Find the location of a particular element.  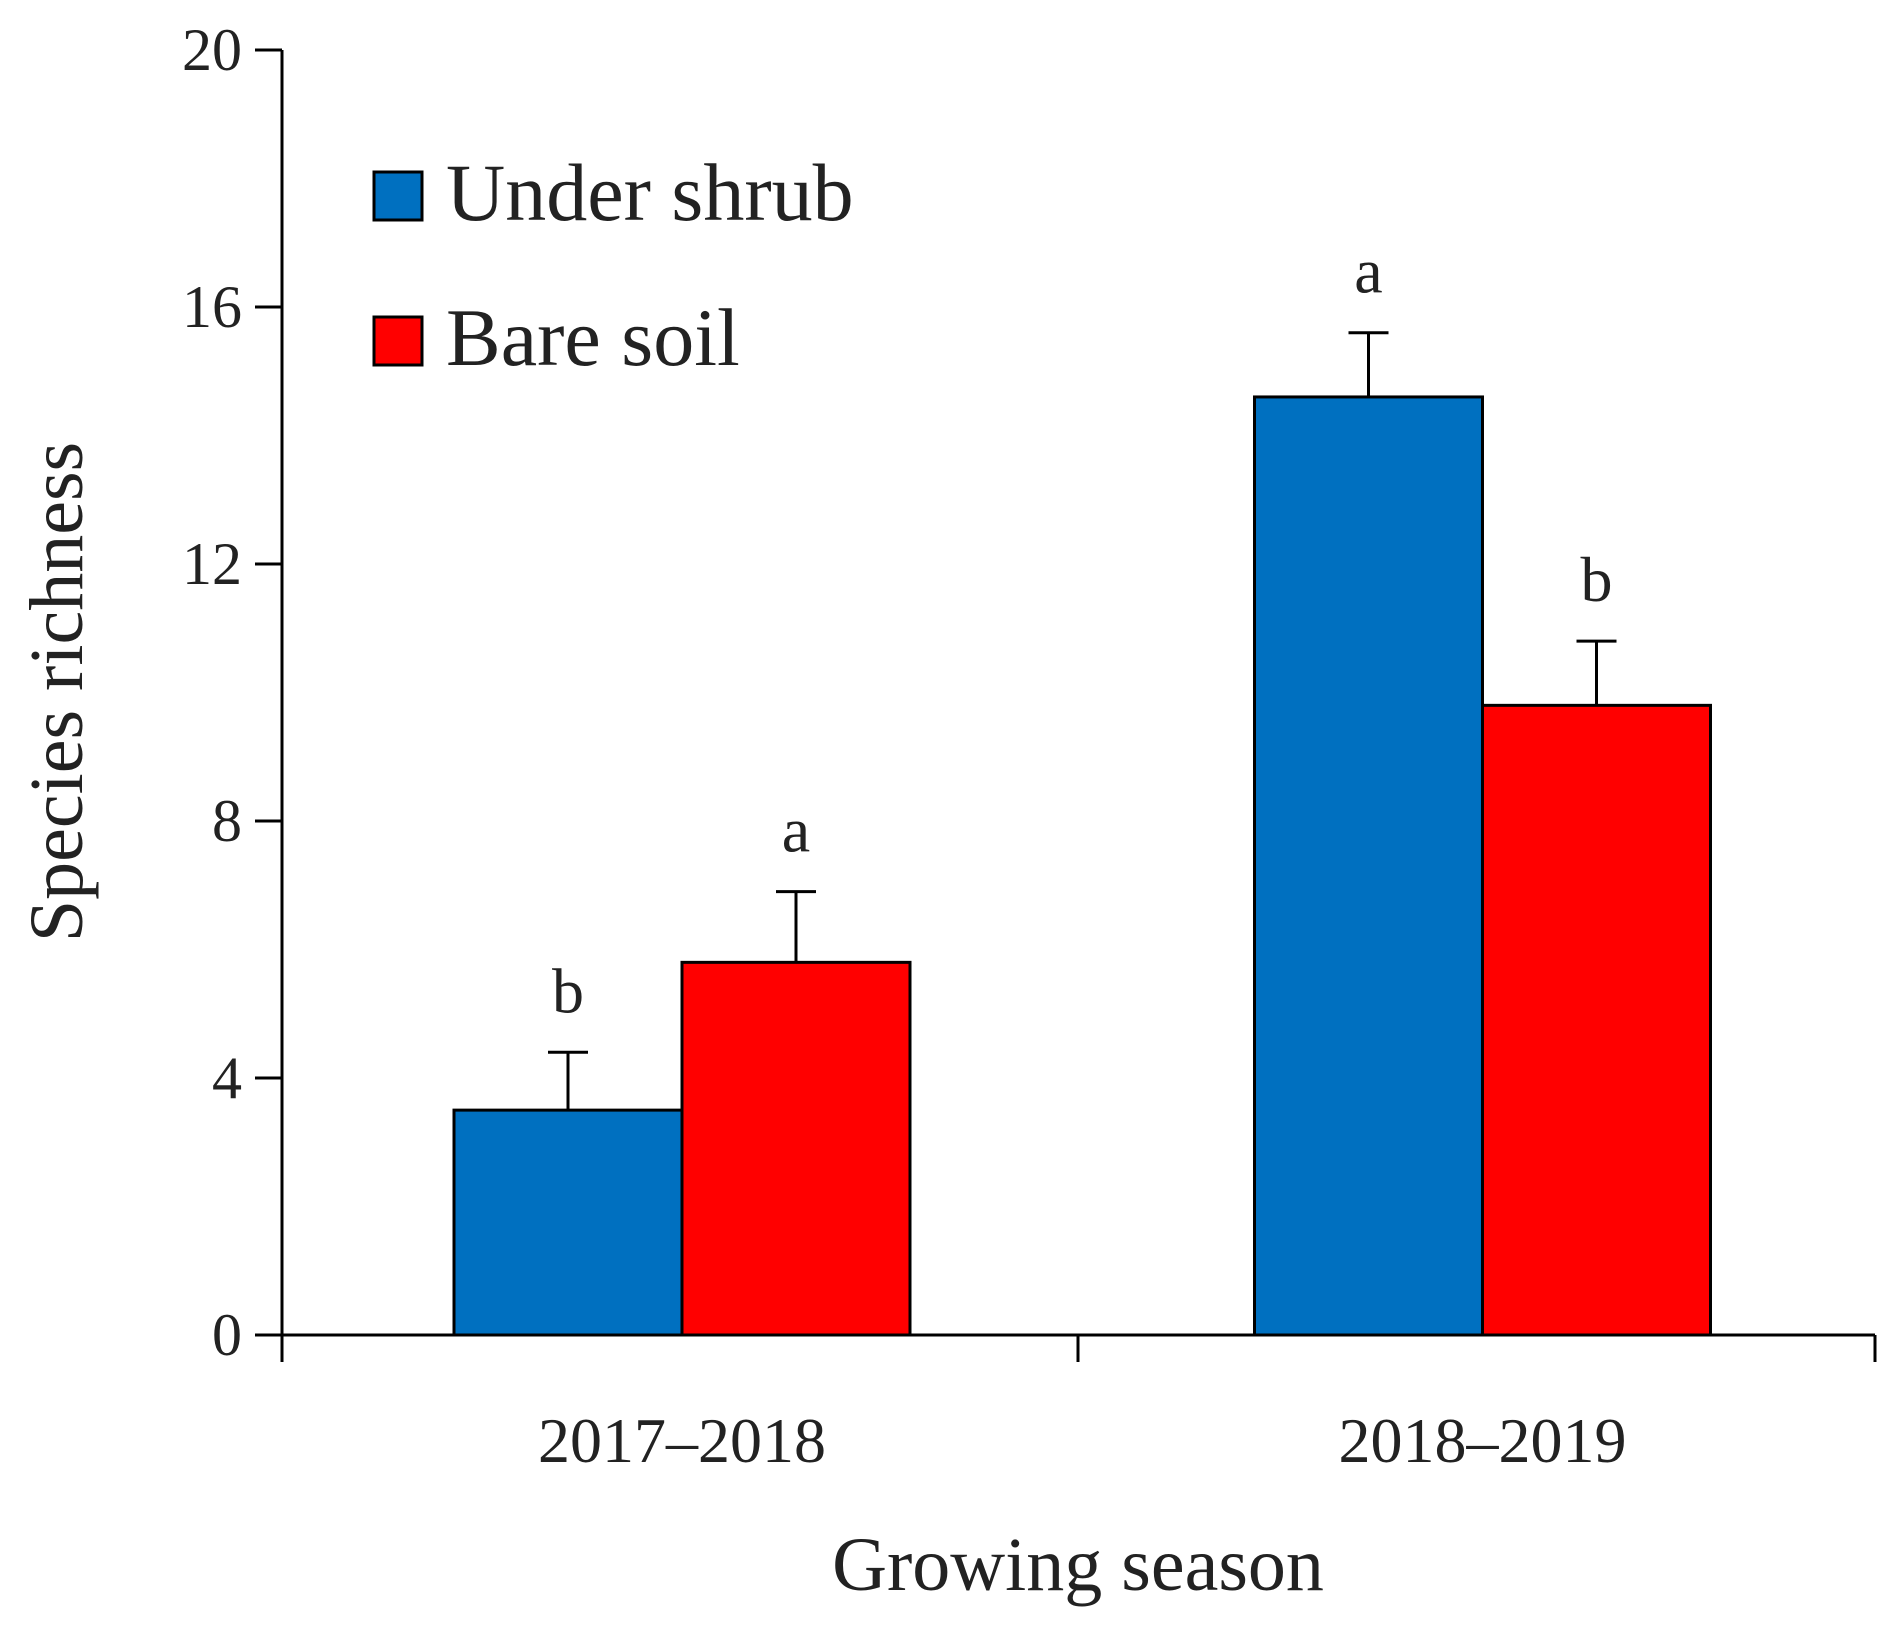

y-tick-label: 8 is located at coordinates (227, 821).